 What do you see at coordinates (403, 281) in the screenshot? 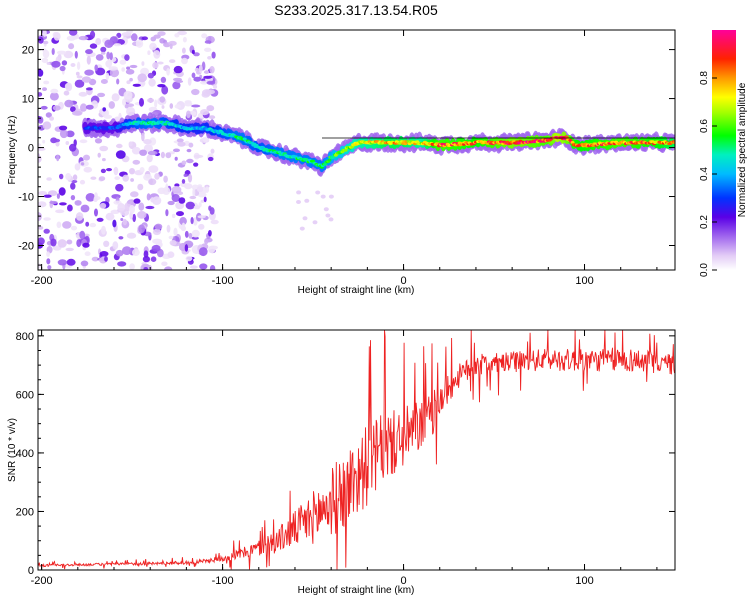
I see `x-tick-label: 0` at bounding box center [403, 281].